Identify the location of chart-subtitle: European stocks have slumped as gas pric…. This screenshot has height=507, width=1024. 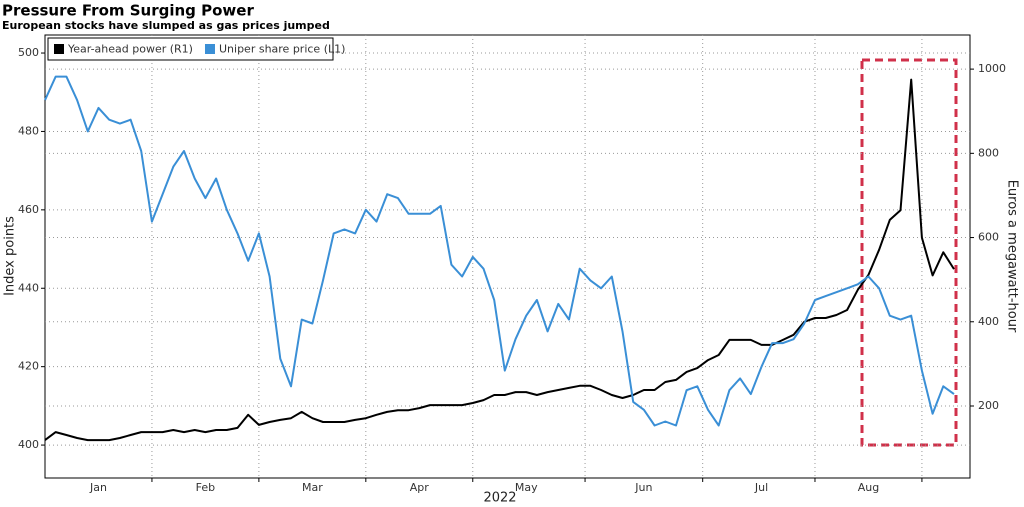
(166, 25).